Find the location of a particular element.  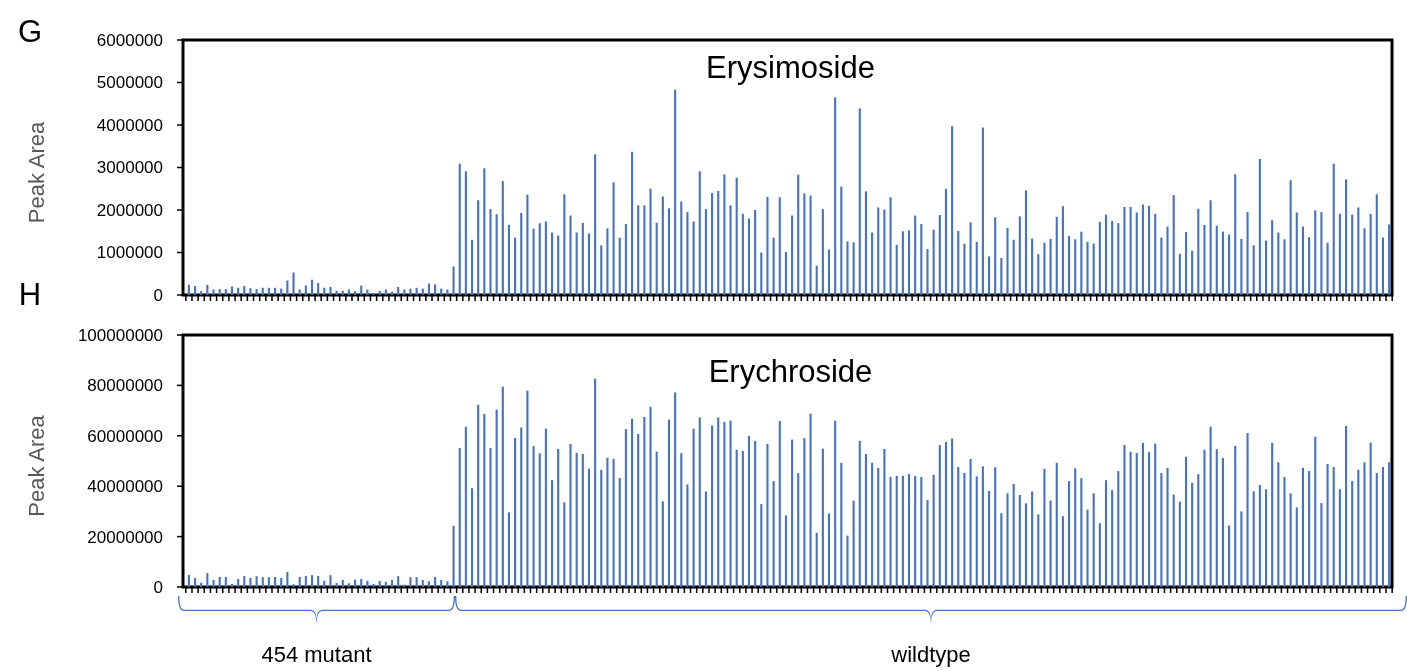

y-axis-title: Peak Area is located at coordinates (36, 465).